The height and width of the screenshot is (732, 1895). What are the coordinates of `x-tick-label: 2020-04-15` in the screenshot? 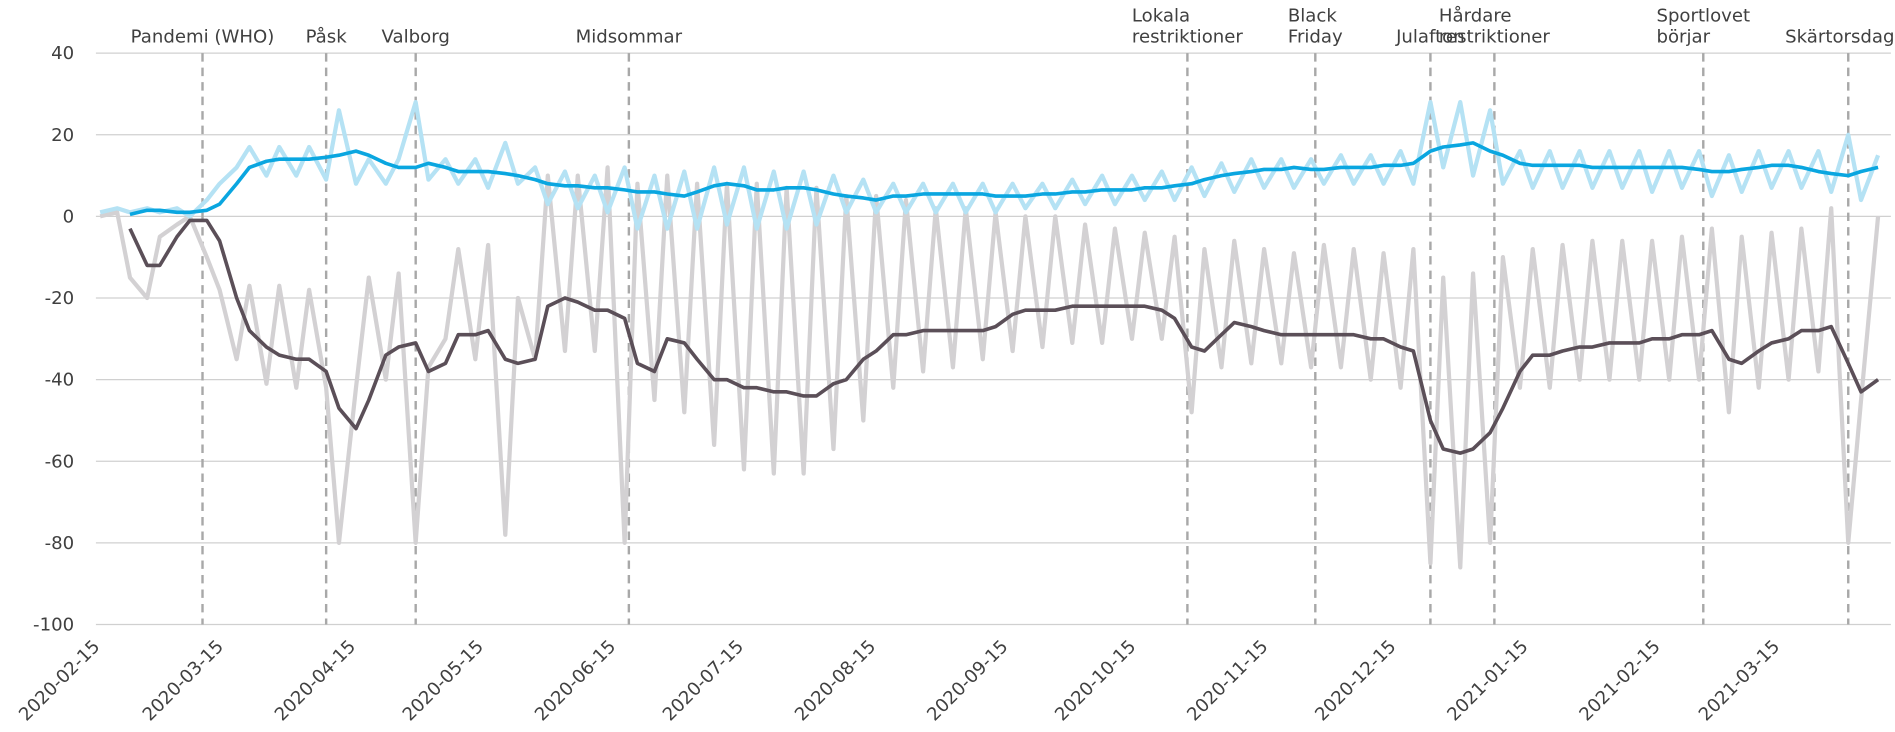 It's located at (315, 680).